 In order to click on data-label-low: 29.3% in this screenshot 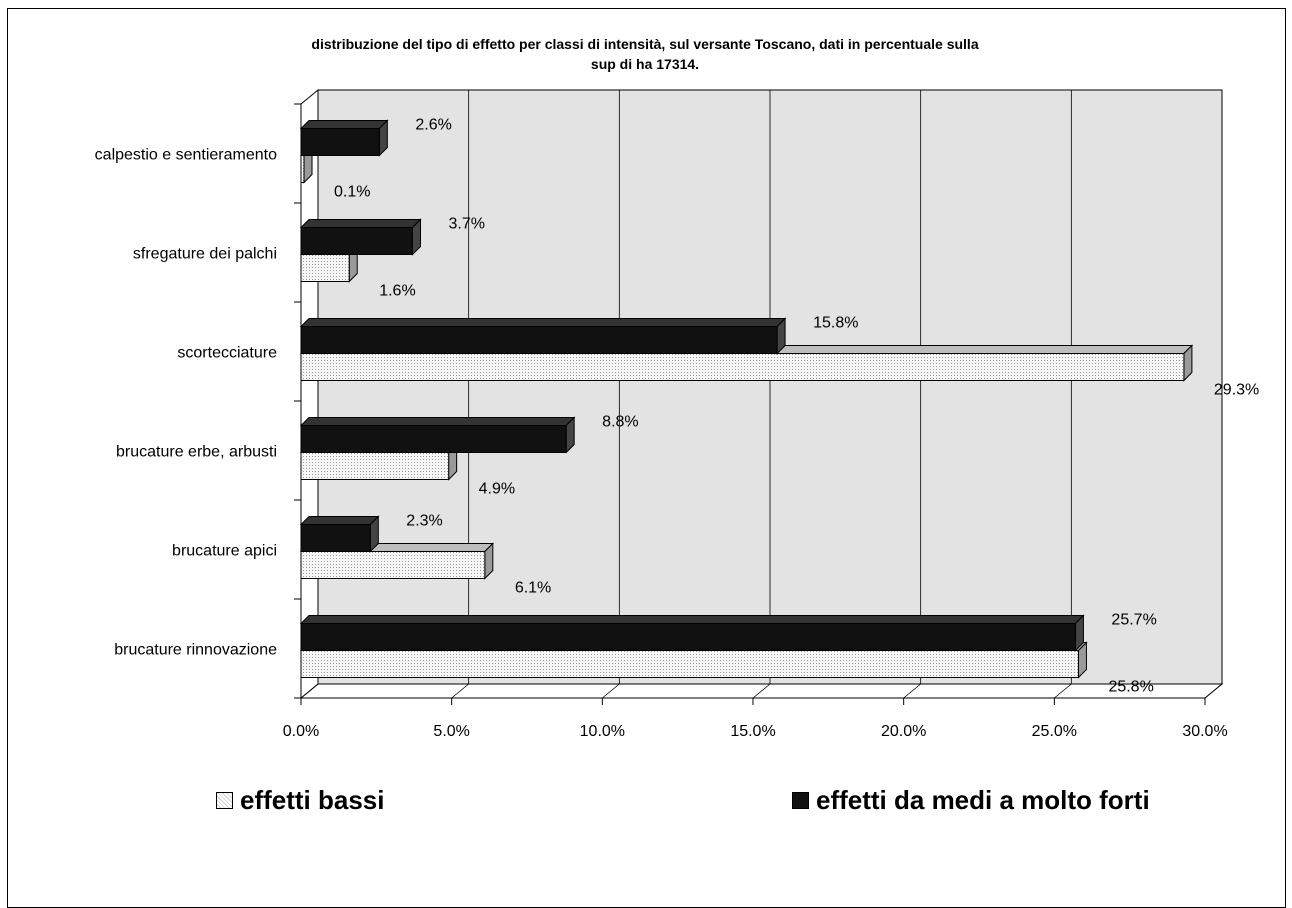, I will do `click(1236, 390)`.